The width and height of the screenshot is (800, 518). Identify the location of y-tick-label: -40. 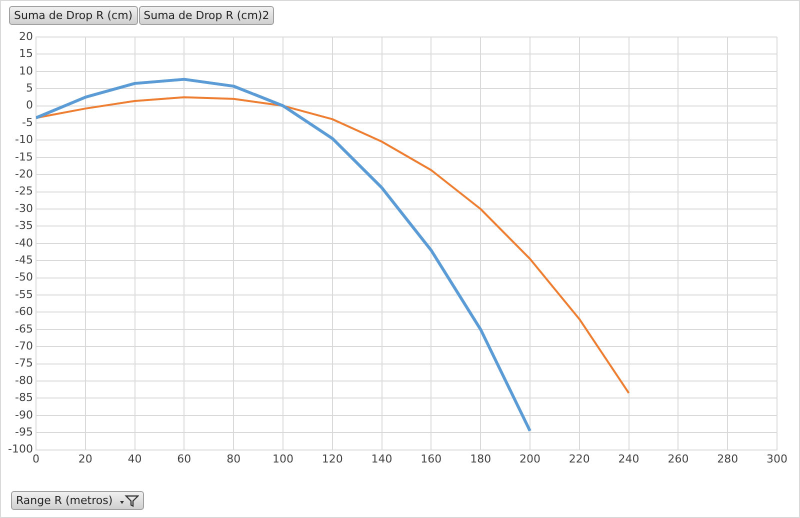
(23, 243).